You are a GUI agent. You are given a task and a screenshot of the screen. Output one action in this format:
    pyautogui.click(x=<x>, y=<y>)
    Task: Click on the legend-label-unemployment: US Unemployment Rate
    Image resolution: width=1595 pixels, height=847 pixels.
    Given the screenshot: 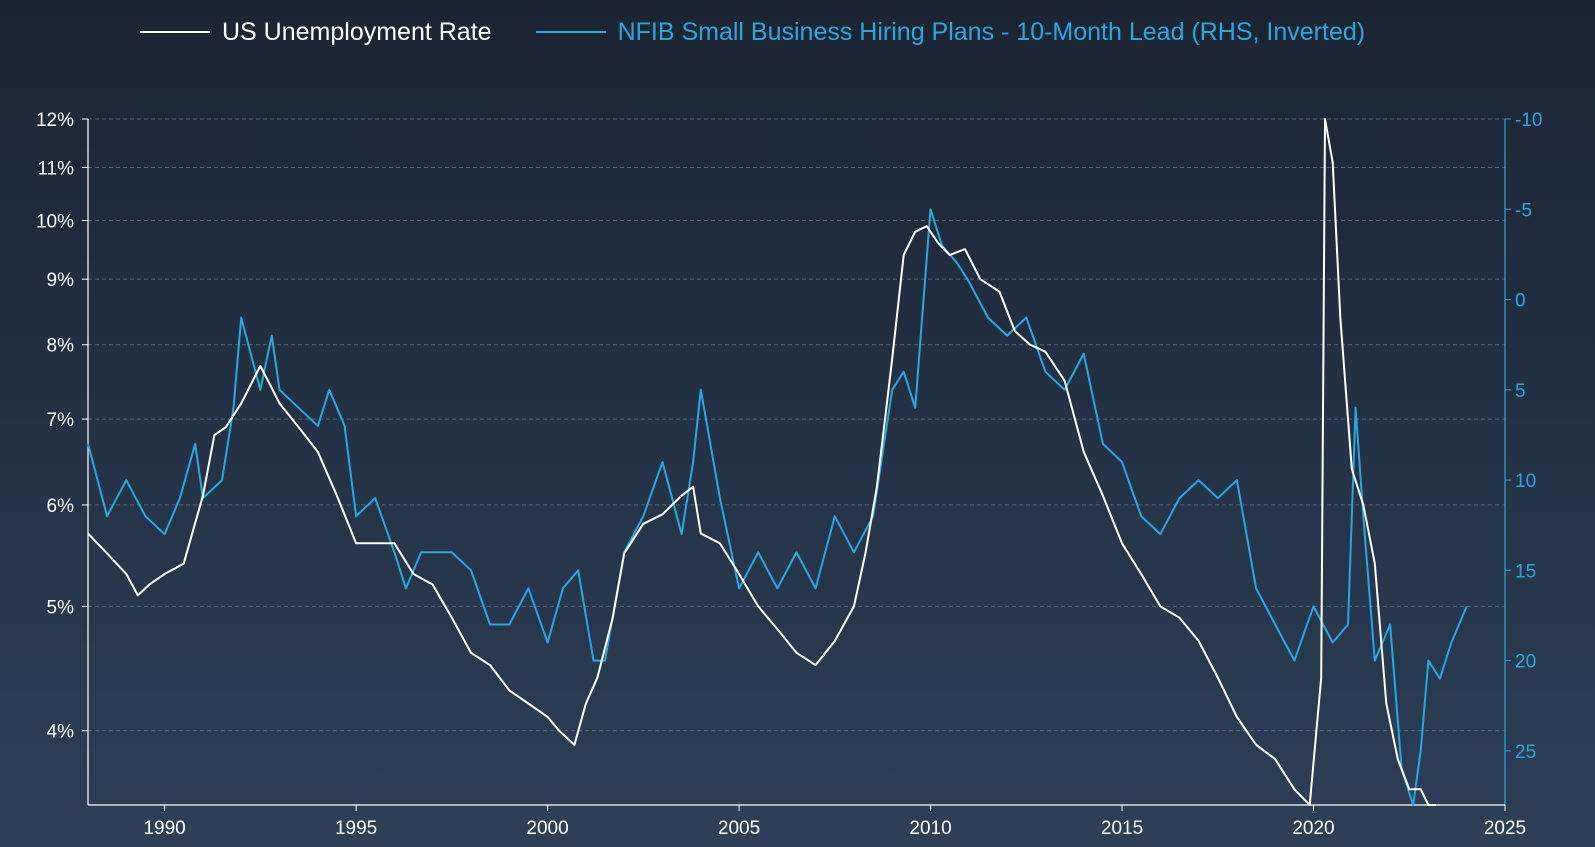 What is the action you would take?
    pyautogui.click(x=357, y=31)
    